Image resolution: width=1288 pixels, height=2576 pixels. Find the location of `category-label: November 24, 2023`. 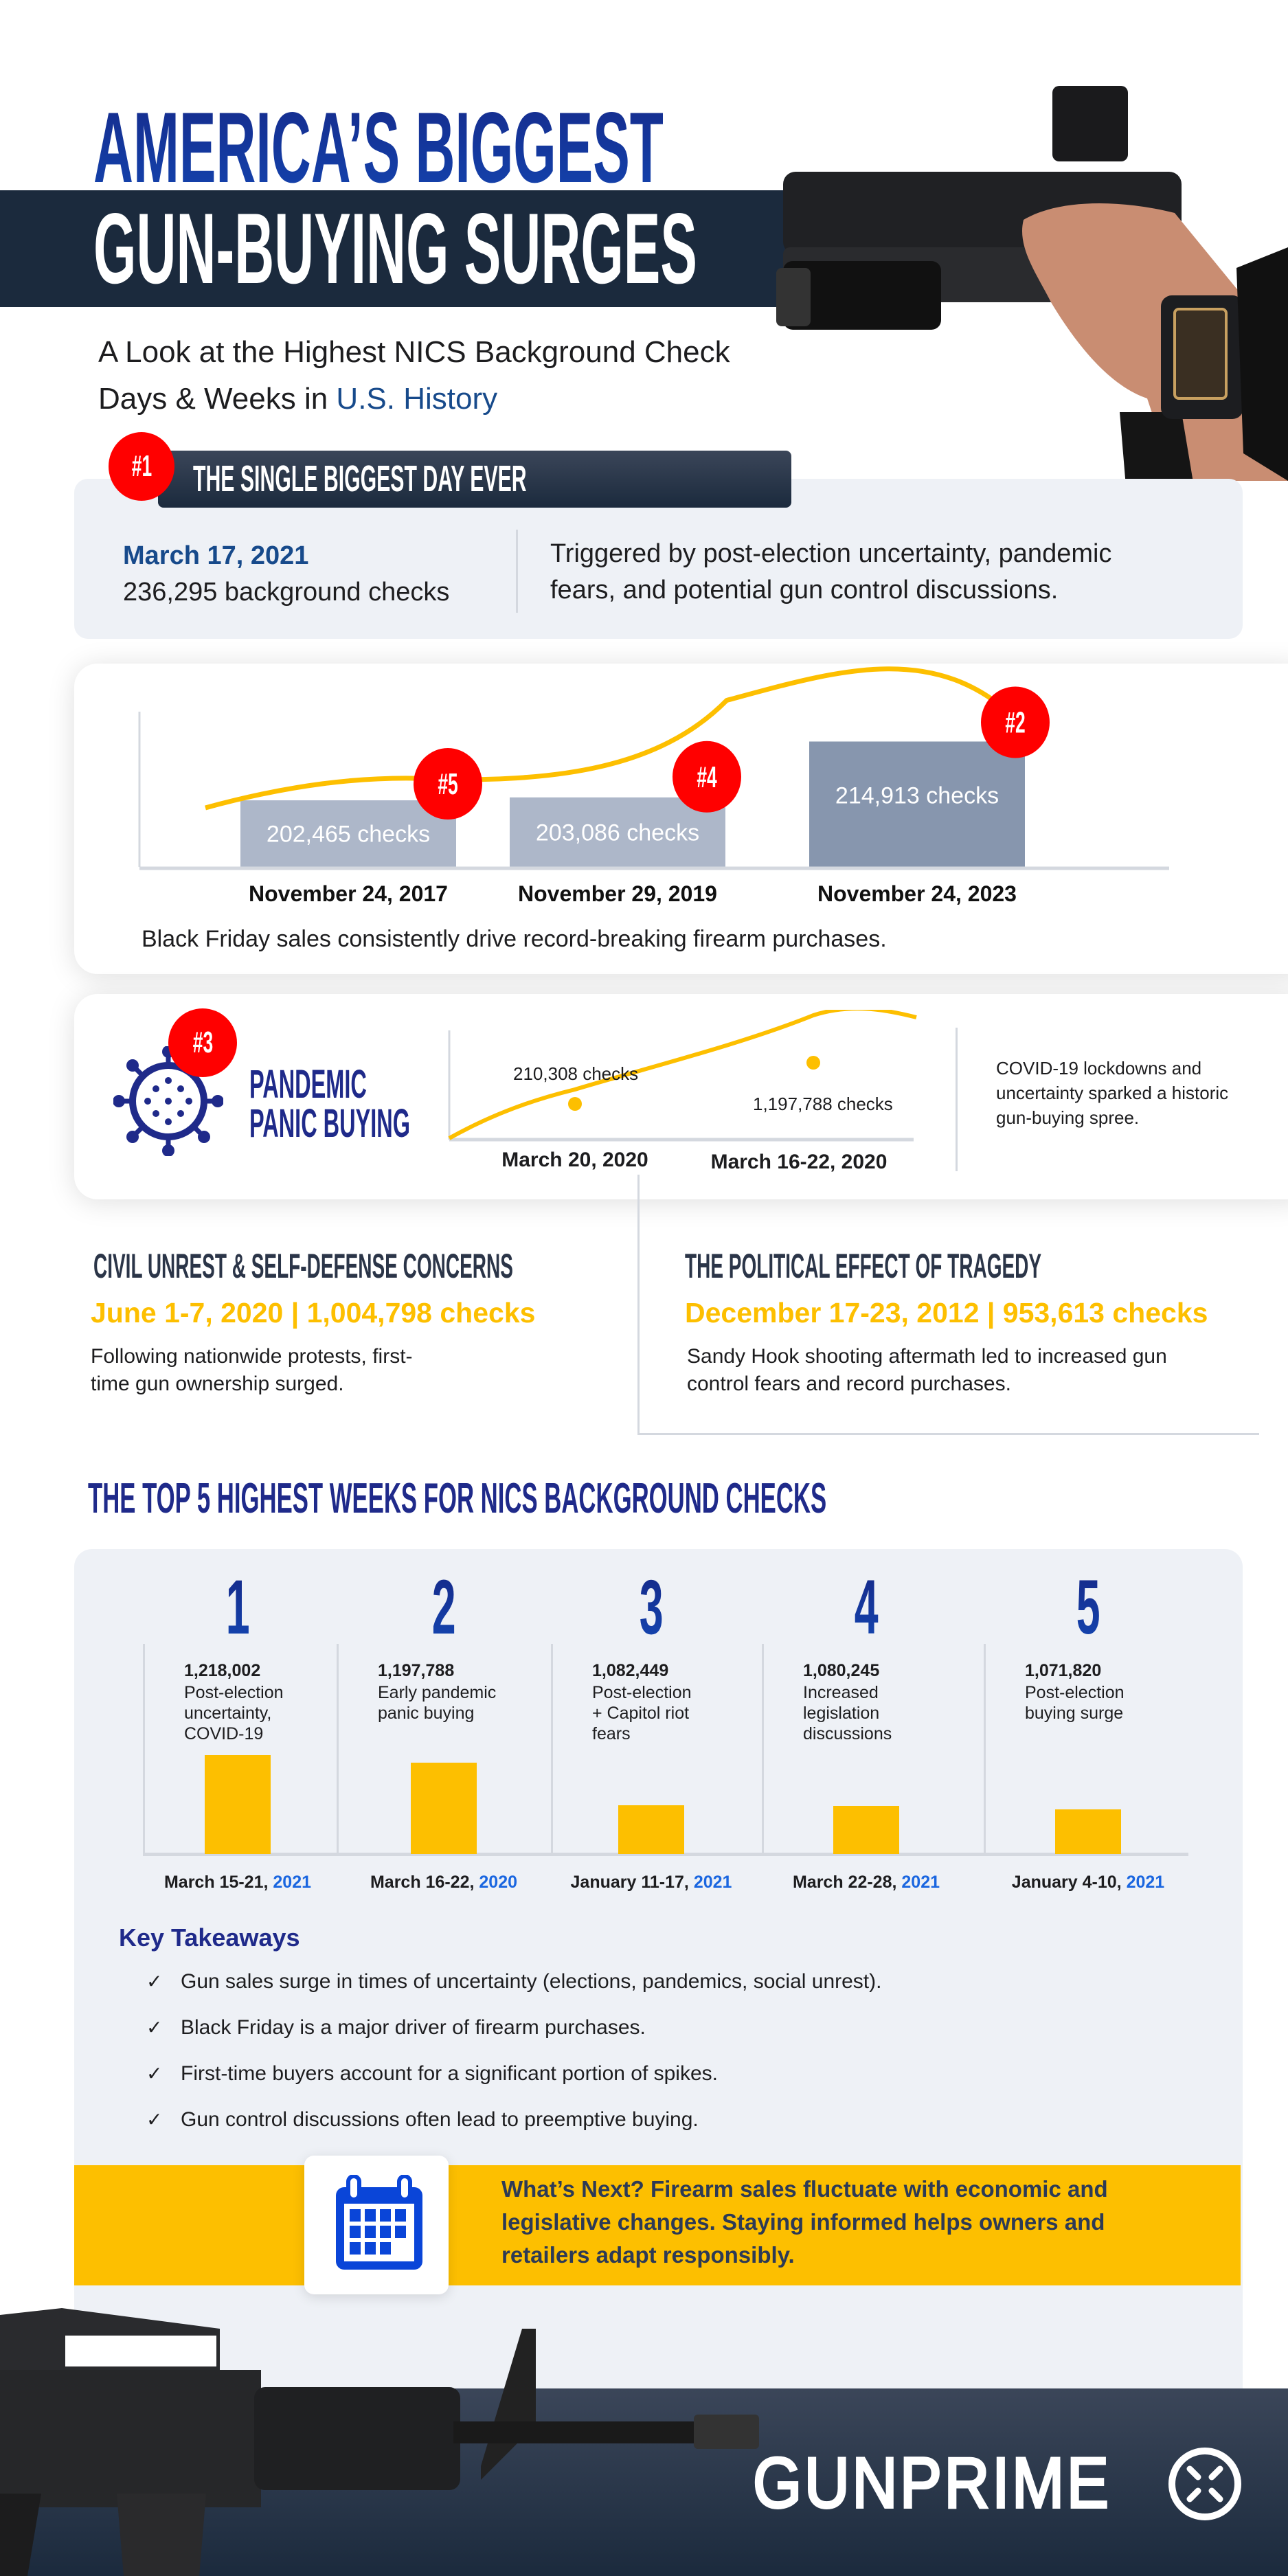

category-label: November 24, 2023 is located at coordinates (917, 893).